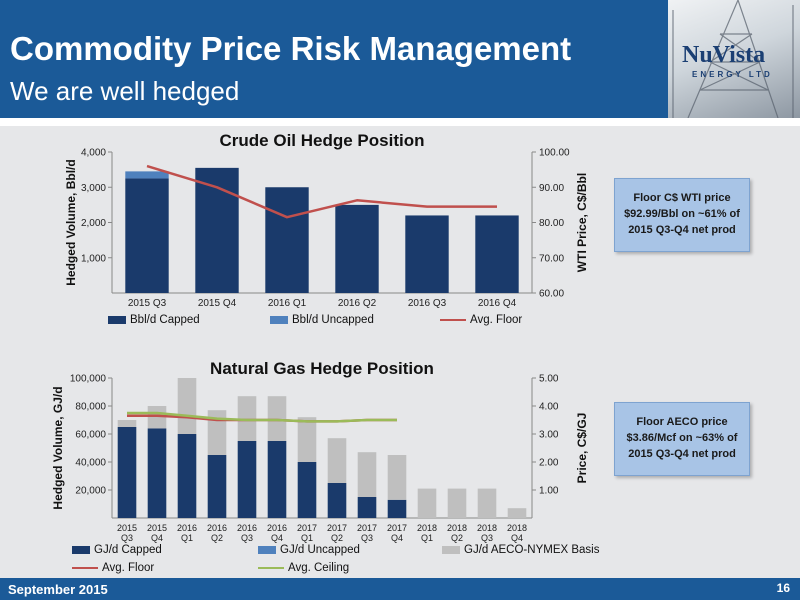 The height and width of the screenshot is (600, 800). I want to click on gas-y2tick-label-2: 3.00, so click(549, 435).